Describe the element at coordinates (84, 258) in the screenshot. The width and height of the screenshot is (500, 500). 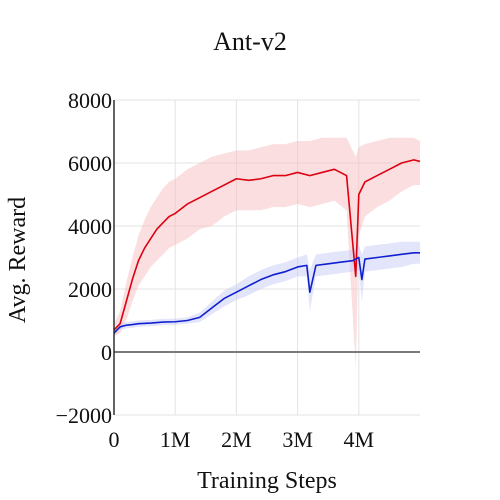
I see `y-tick-labels: −2000 0 2000 4000 6000 8000` at that location.